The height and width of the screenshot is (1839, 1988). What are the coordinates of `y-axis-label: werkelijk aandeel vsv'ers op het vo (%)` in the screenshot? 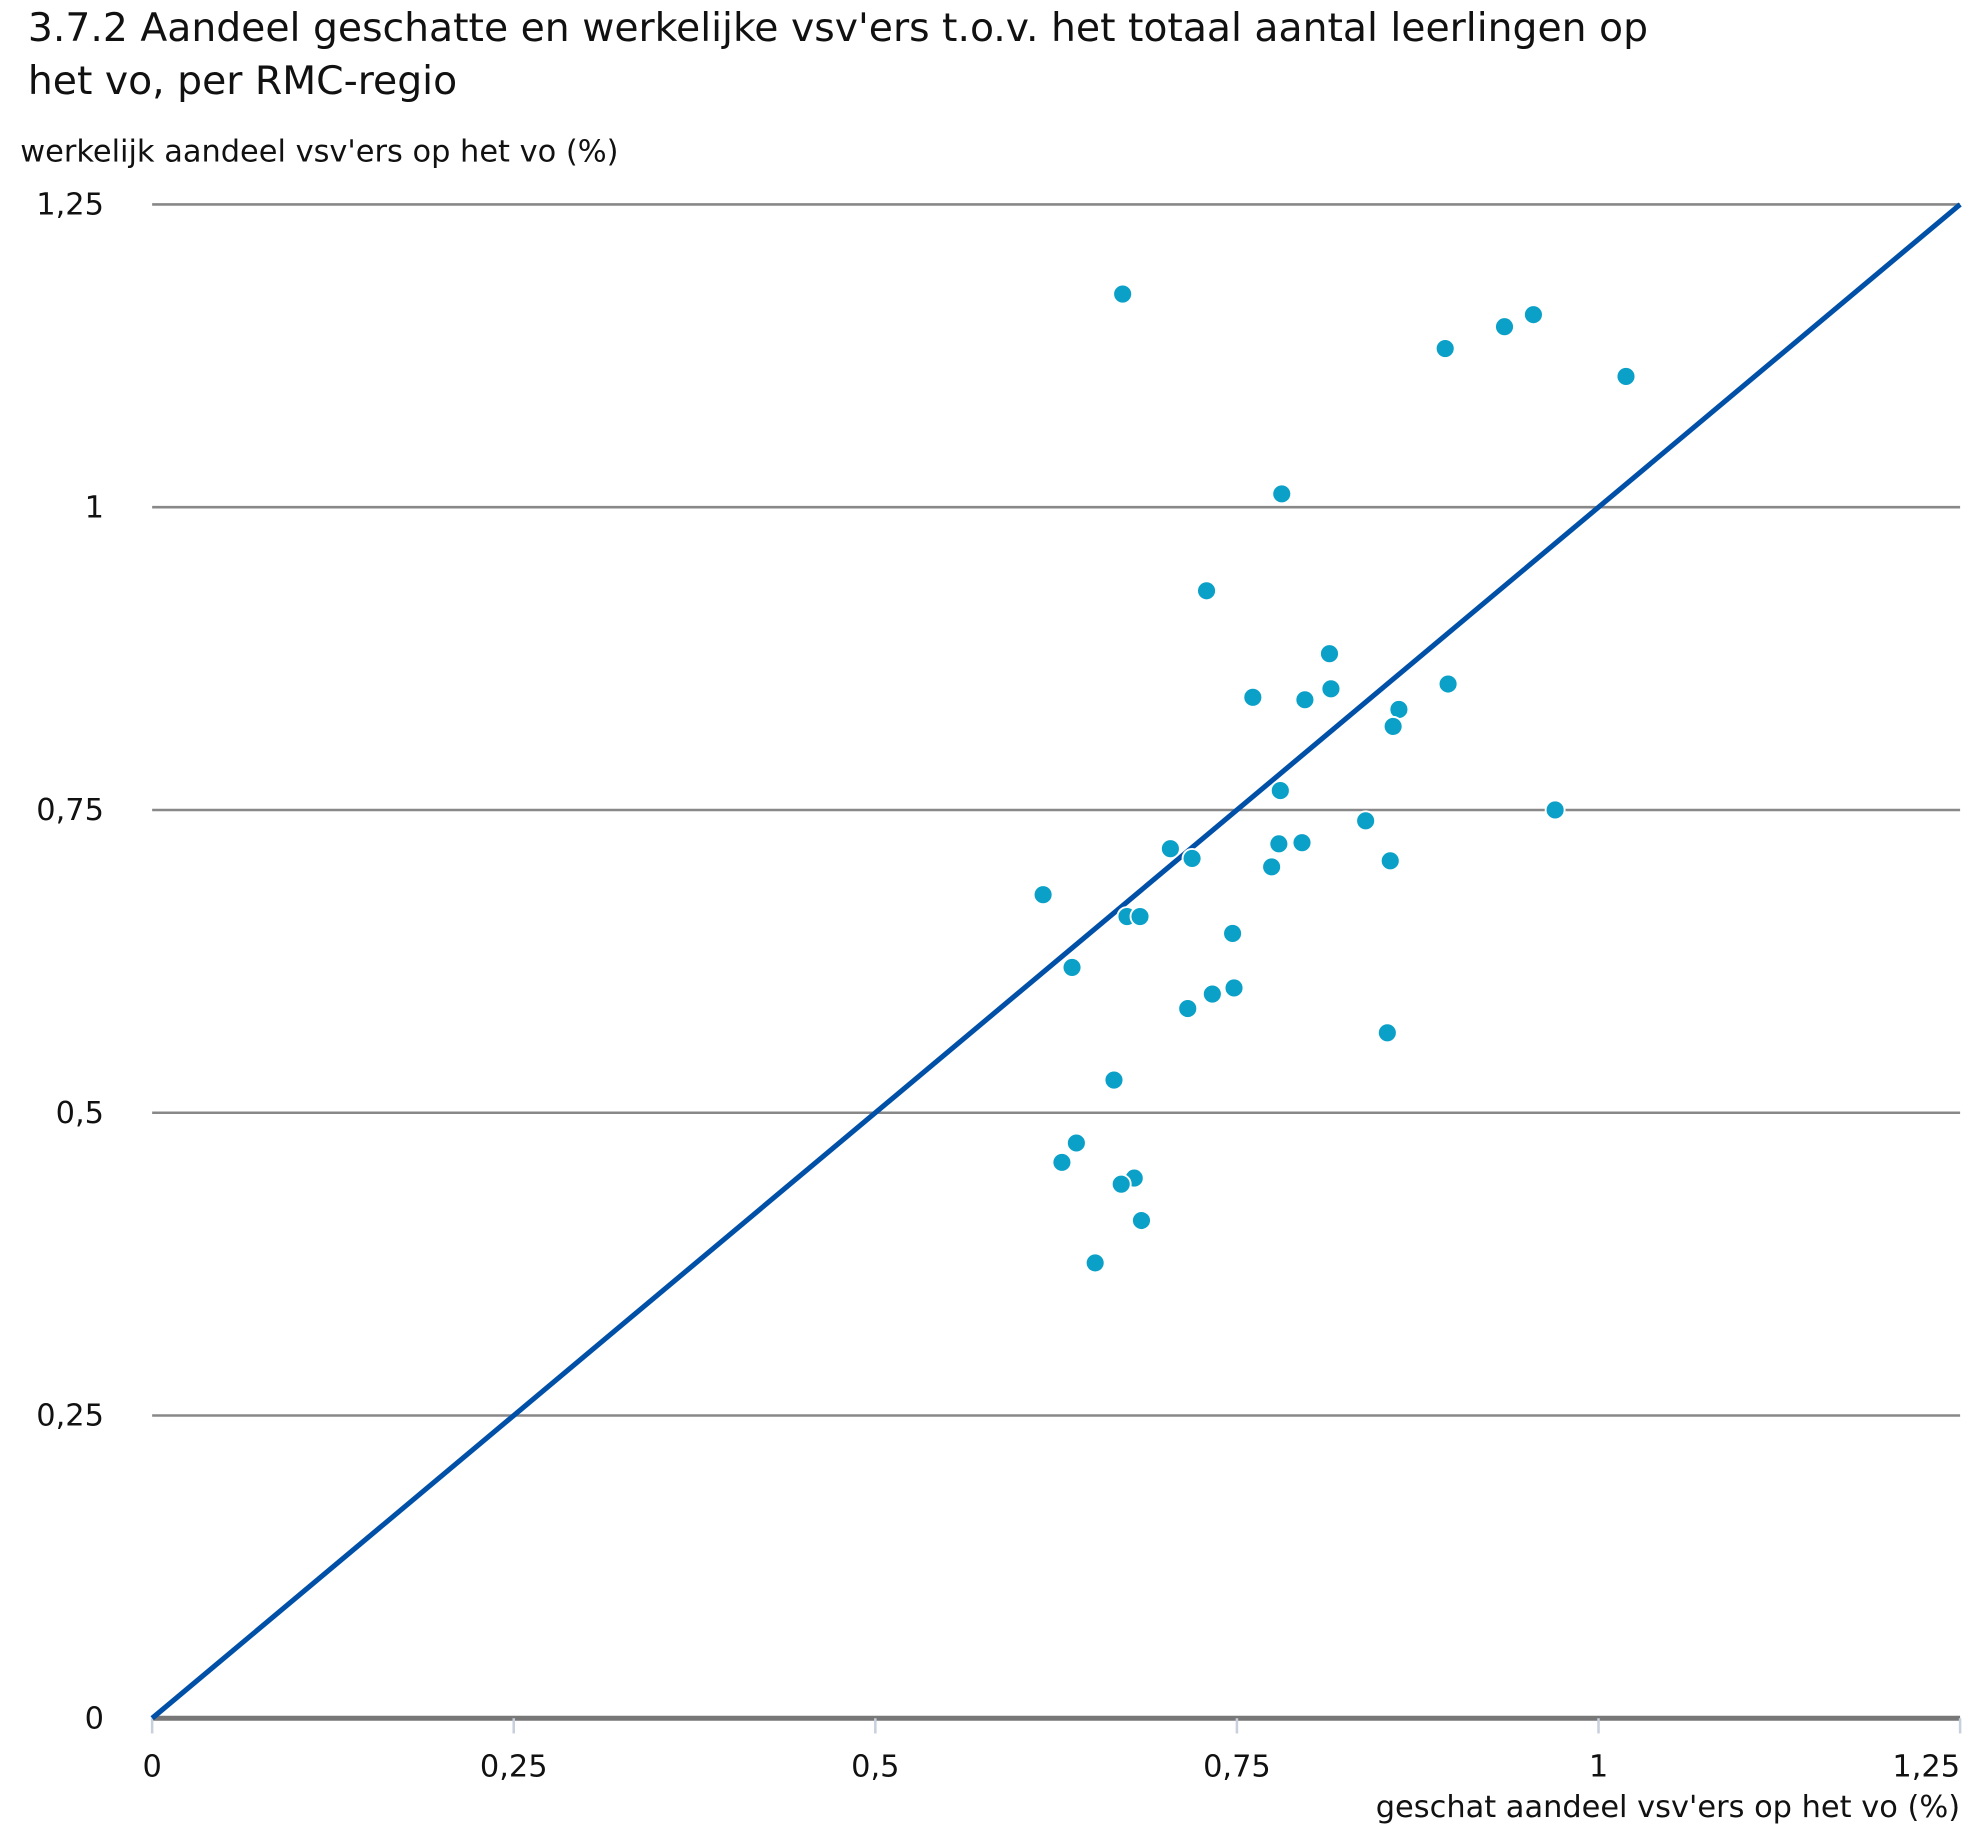 It's located at (319, 151).